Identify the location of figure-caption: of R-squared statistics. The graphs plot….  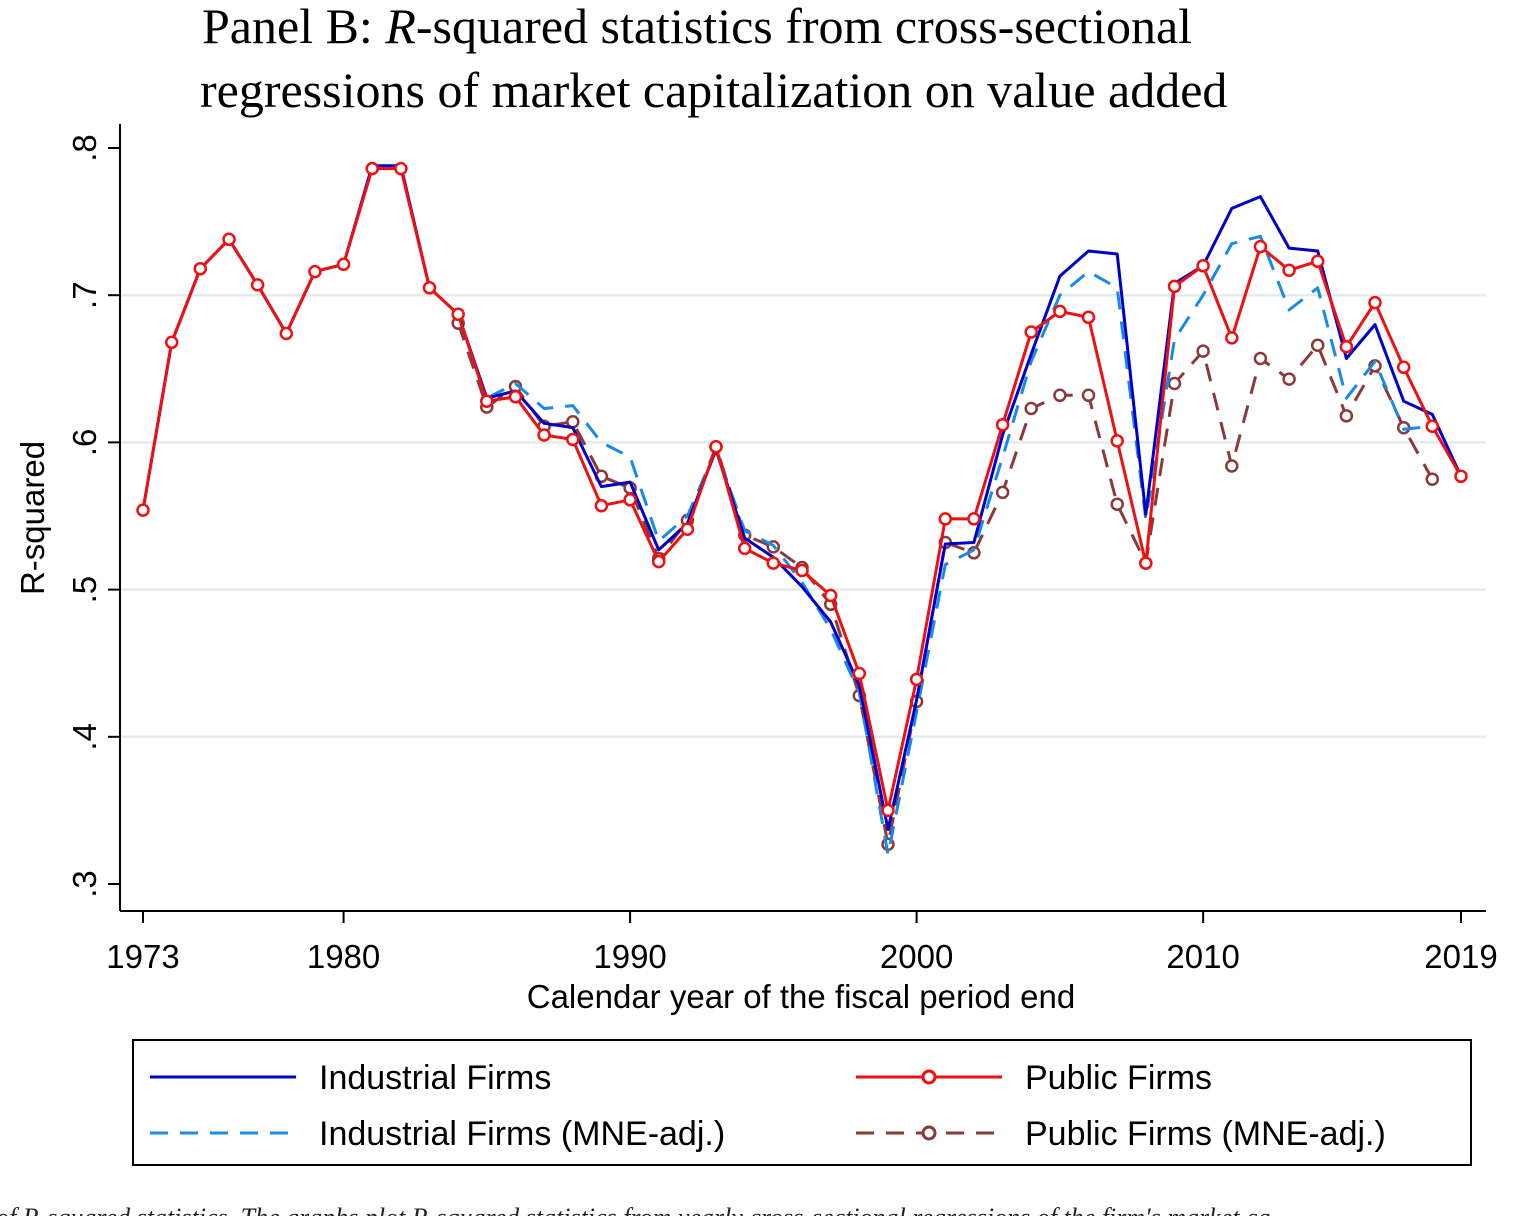
(635, 1209).